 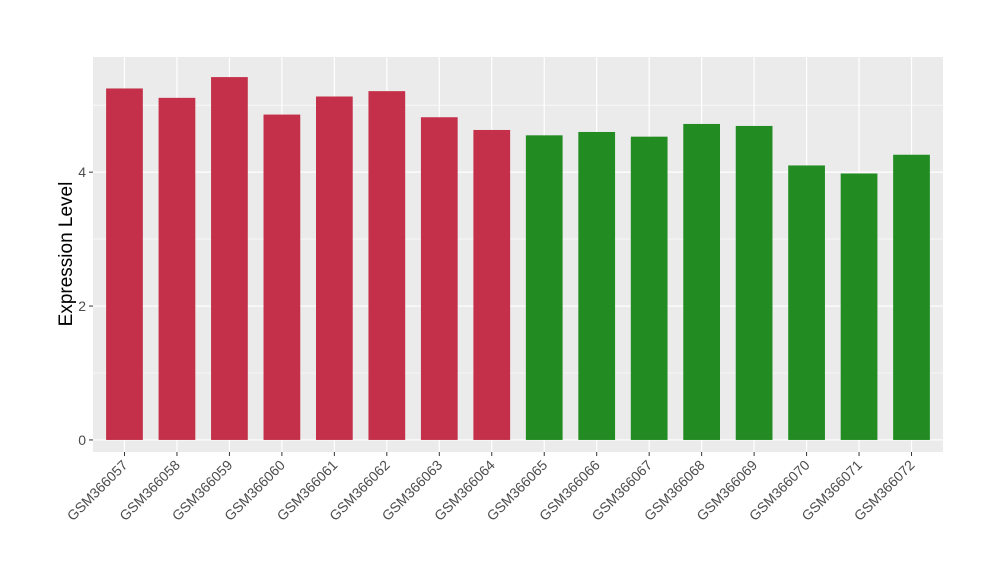 What do you see at coordinates (754, 282) in the screenshot?
I see `bar-GSM366069` at bounding box center [754, 282].